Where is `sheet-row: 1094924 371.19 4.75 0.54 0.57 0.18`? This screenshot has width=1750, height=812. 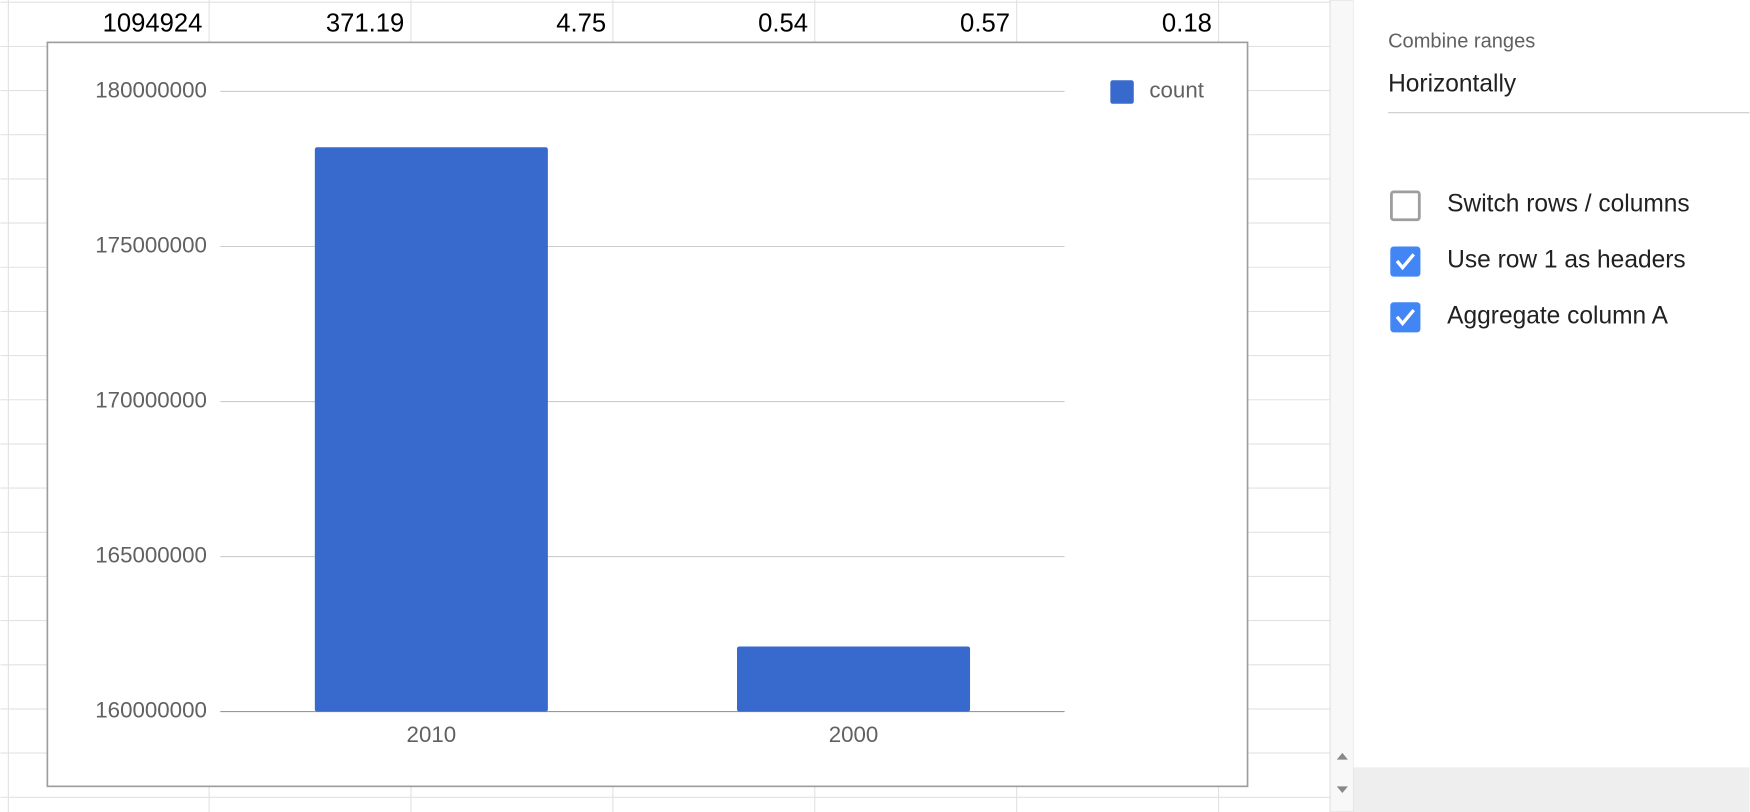
sheet-row: 1094924 371.19 4.75 0.54 0.57 0.18 is located at coordinates (657, 23).